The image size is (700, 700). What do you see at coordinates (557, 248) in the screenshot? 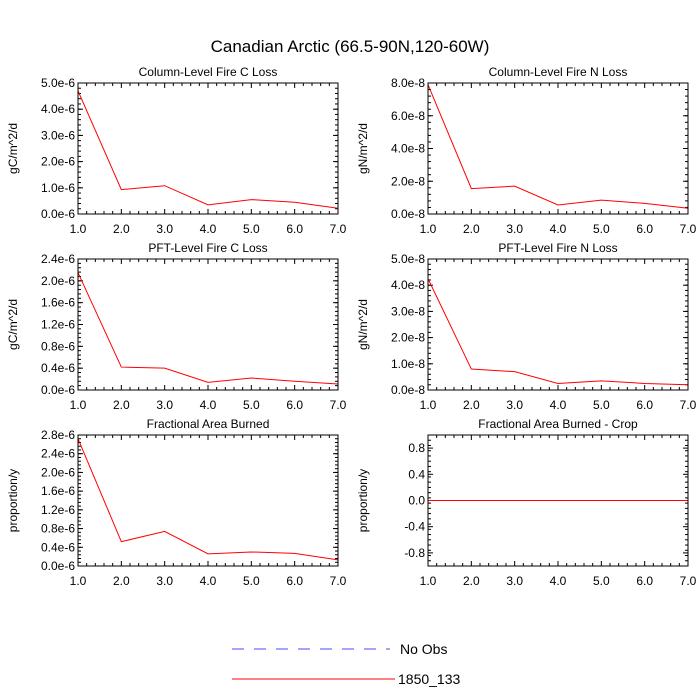
I see `panel-title: PFT-Level Fire N Loss` at bounding box center [557, 248].